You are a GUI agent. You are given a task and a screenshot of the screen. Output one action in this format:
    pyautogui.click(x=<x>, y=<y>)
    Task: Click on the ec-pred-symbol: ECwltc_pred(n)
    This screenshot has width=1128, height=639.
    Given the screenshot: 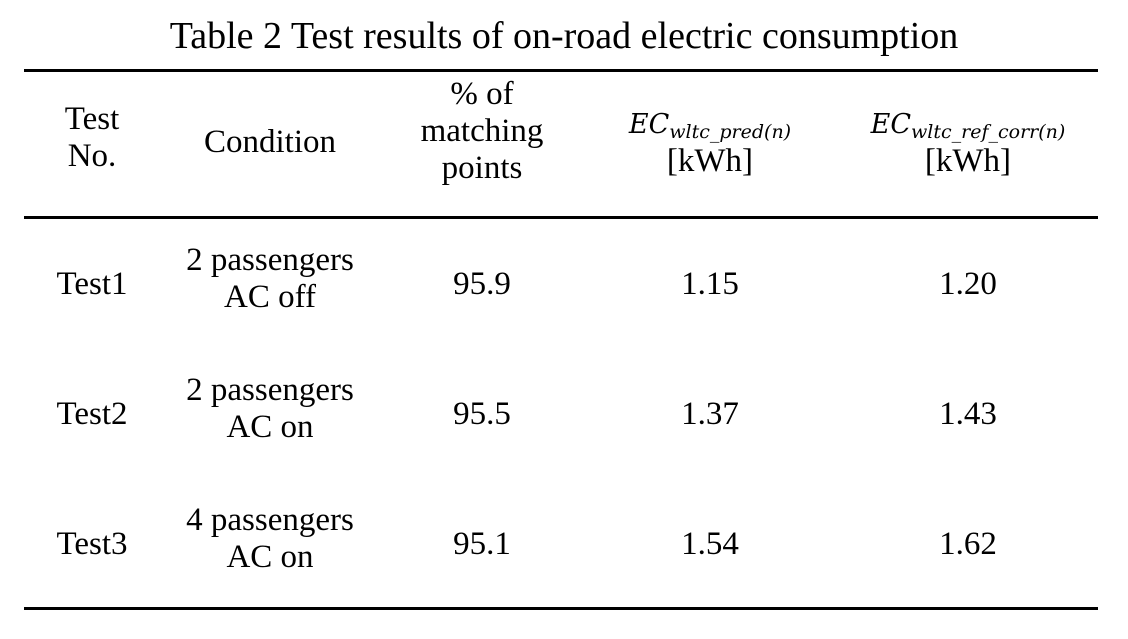 What is the action you would take?
    pyautogui.click(x=710, y=126)
    